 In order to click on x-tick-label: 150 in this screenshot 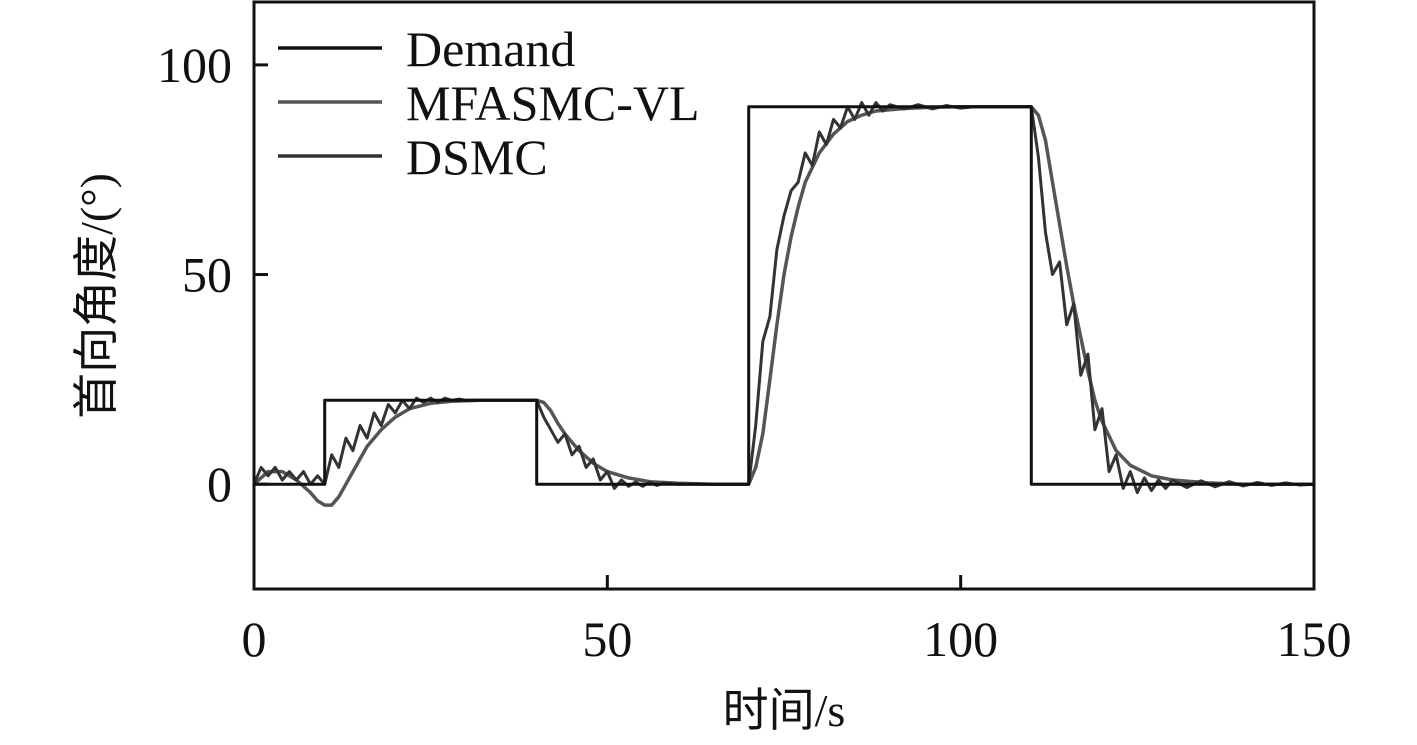, I will do `click(1314, 639)`.